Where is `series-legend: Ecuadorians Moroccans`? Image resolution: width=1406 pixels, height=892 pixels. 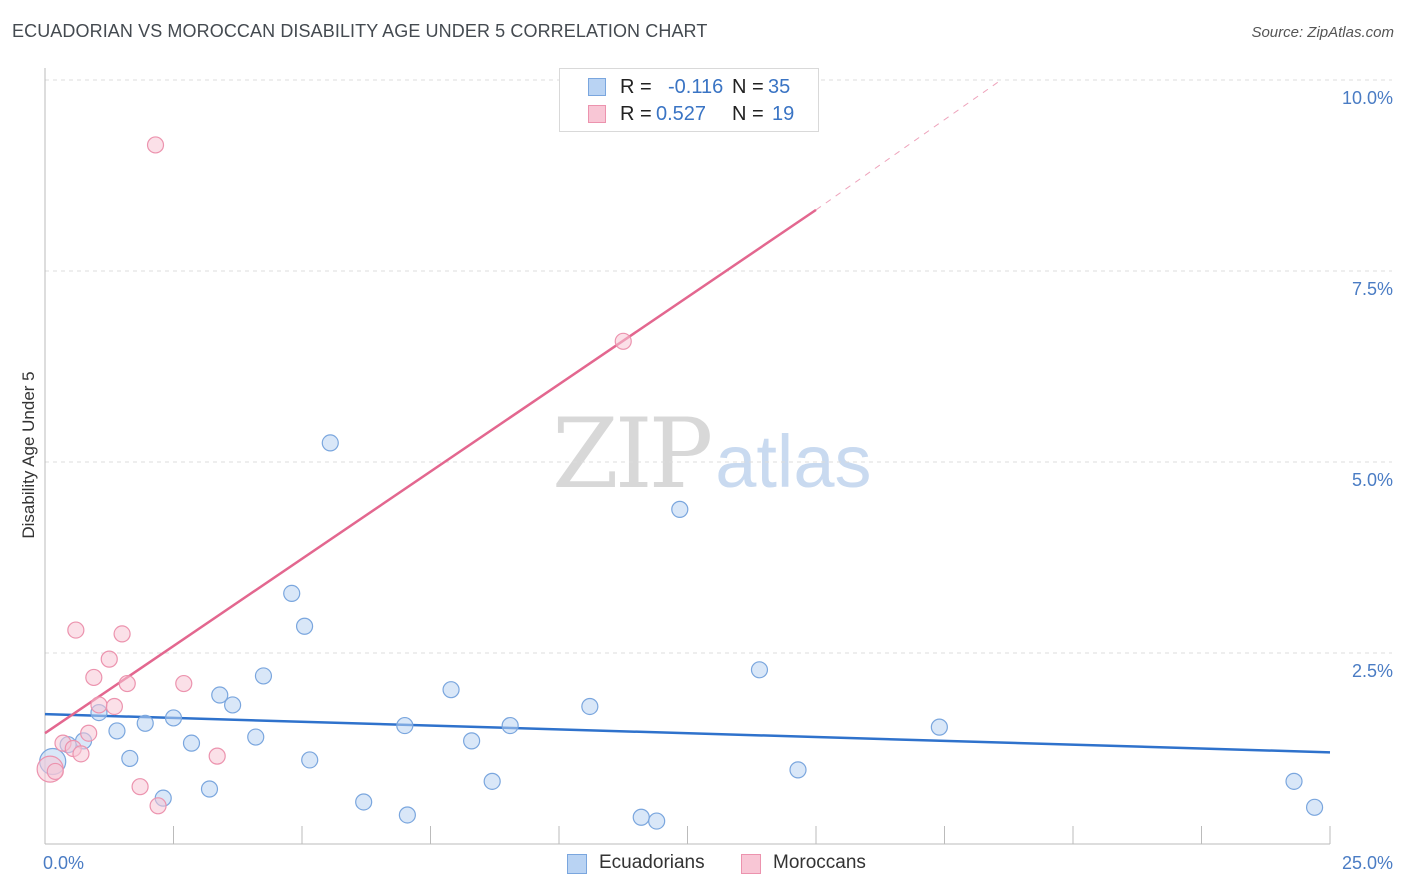
series-legend: Ecuadorians Moroccans is located at coordinates (703, 864).